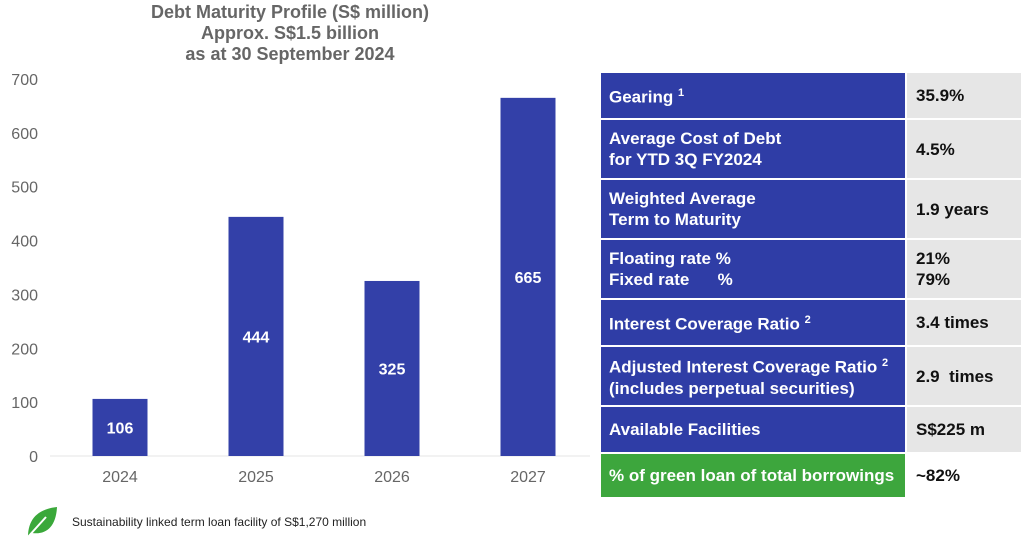 The height and width of the screenshot is (542, 1024). I want to click on y-tick-label: 500, so click(24, 188).